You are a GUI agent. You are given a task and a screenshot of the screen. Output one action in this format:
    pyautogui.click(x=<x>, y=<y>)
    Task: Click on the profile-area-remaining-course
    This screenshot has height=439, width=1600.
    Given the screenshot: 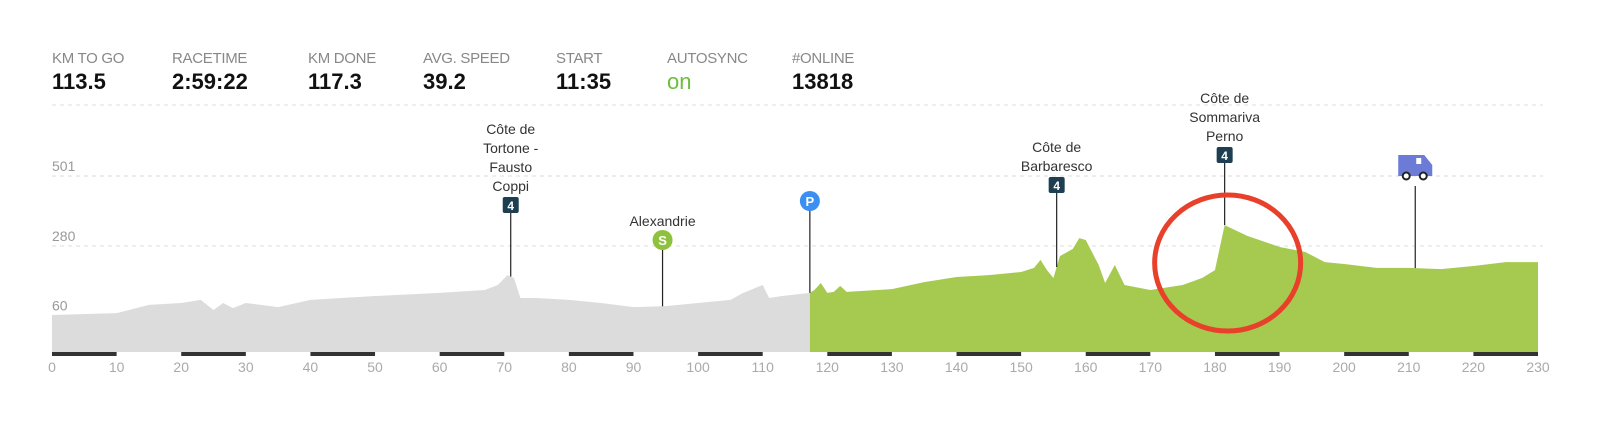 What is the action you would take?
    pyautogui.click(x=431, y=313)
    